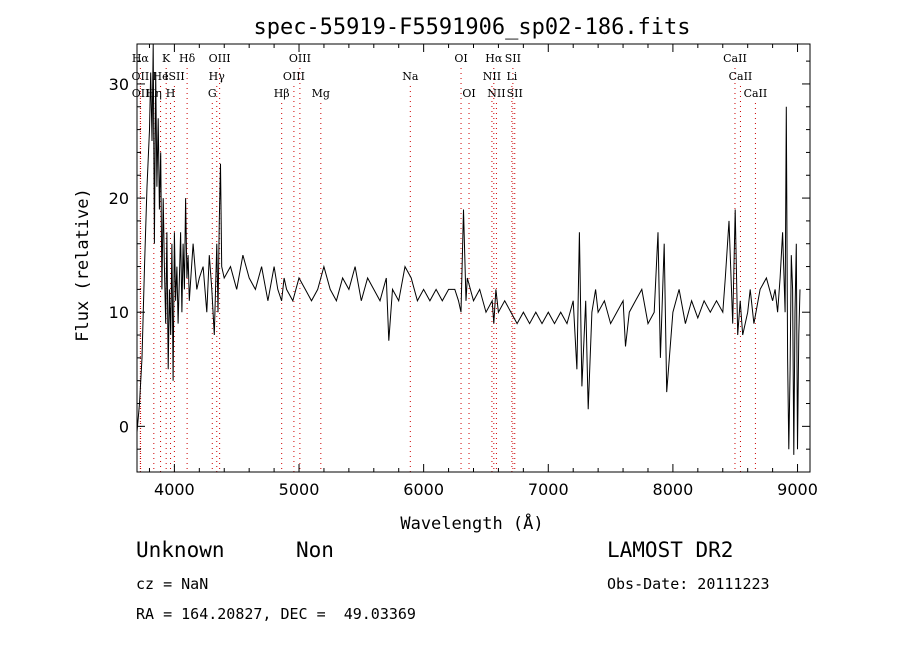 This screenshot has width=900, height=650. What do you see at coordinates (119, 84) in the screenshot?
I see `y-tick-label: 30` at bounding box center [119, 84].